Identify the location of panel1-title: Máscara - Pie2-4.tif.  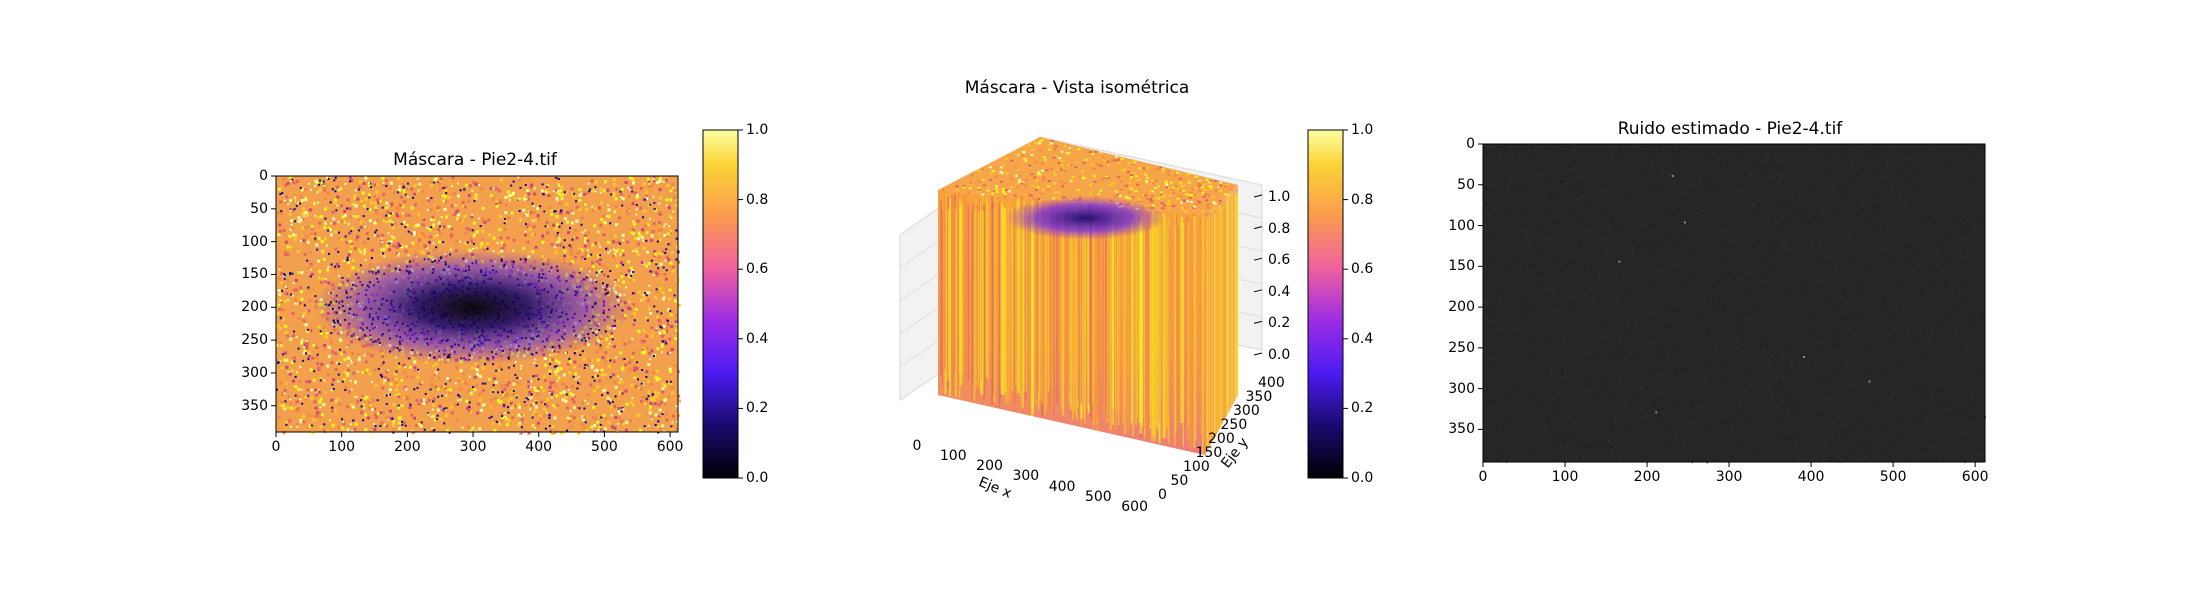
(475, 160).